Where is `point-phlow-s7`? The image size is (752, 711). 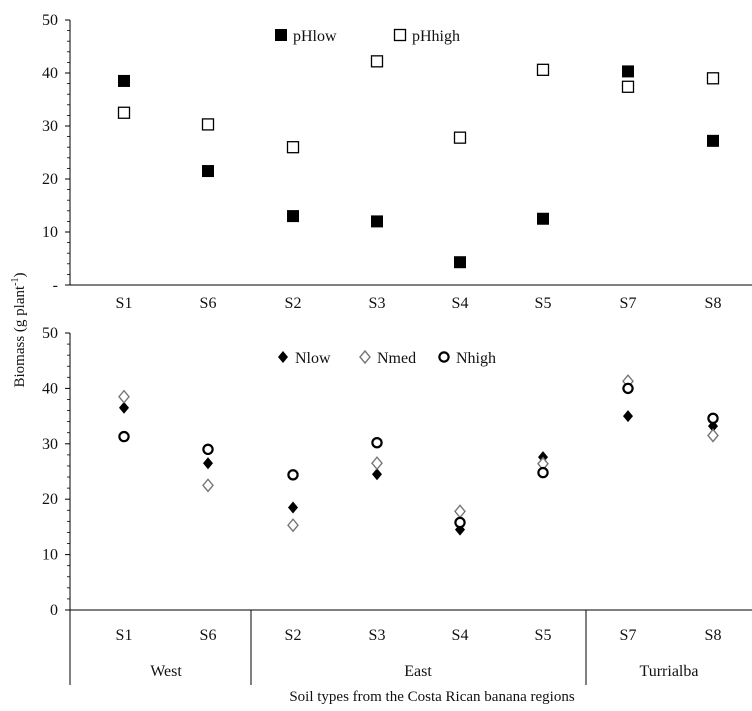
point-phlow-s7 is located at coordinates (628, 71).